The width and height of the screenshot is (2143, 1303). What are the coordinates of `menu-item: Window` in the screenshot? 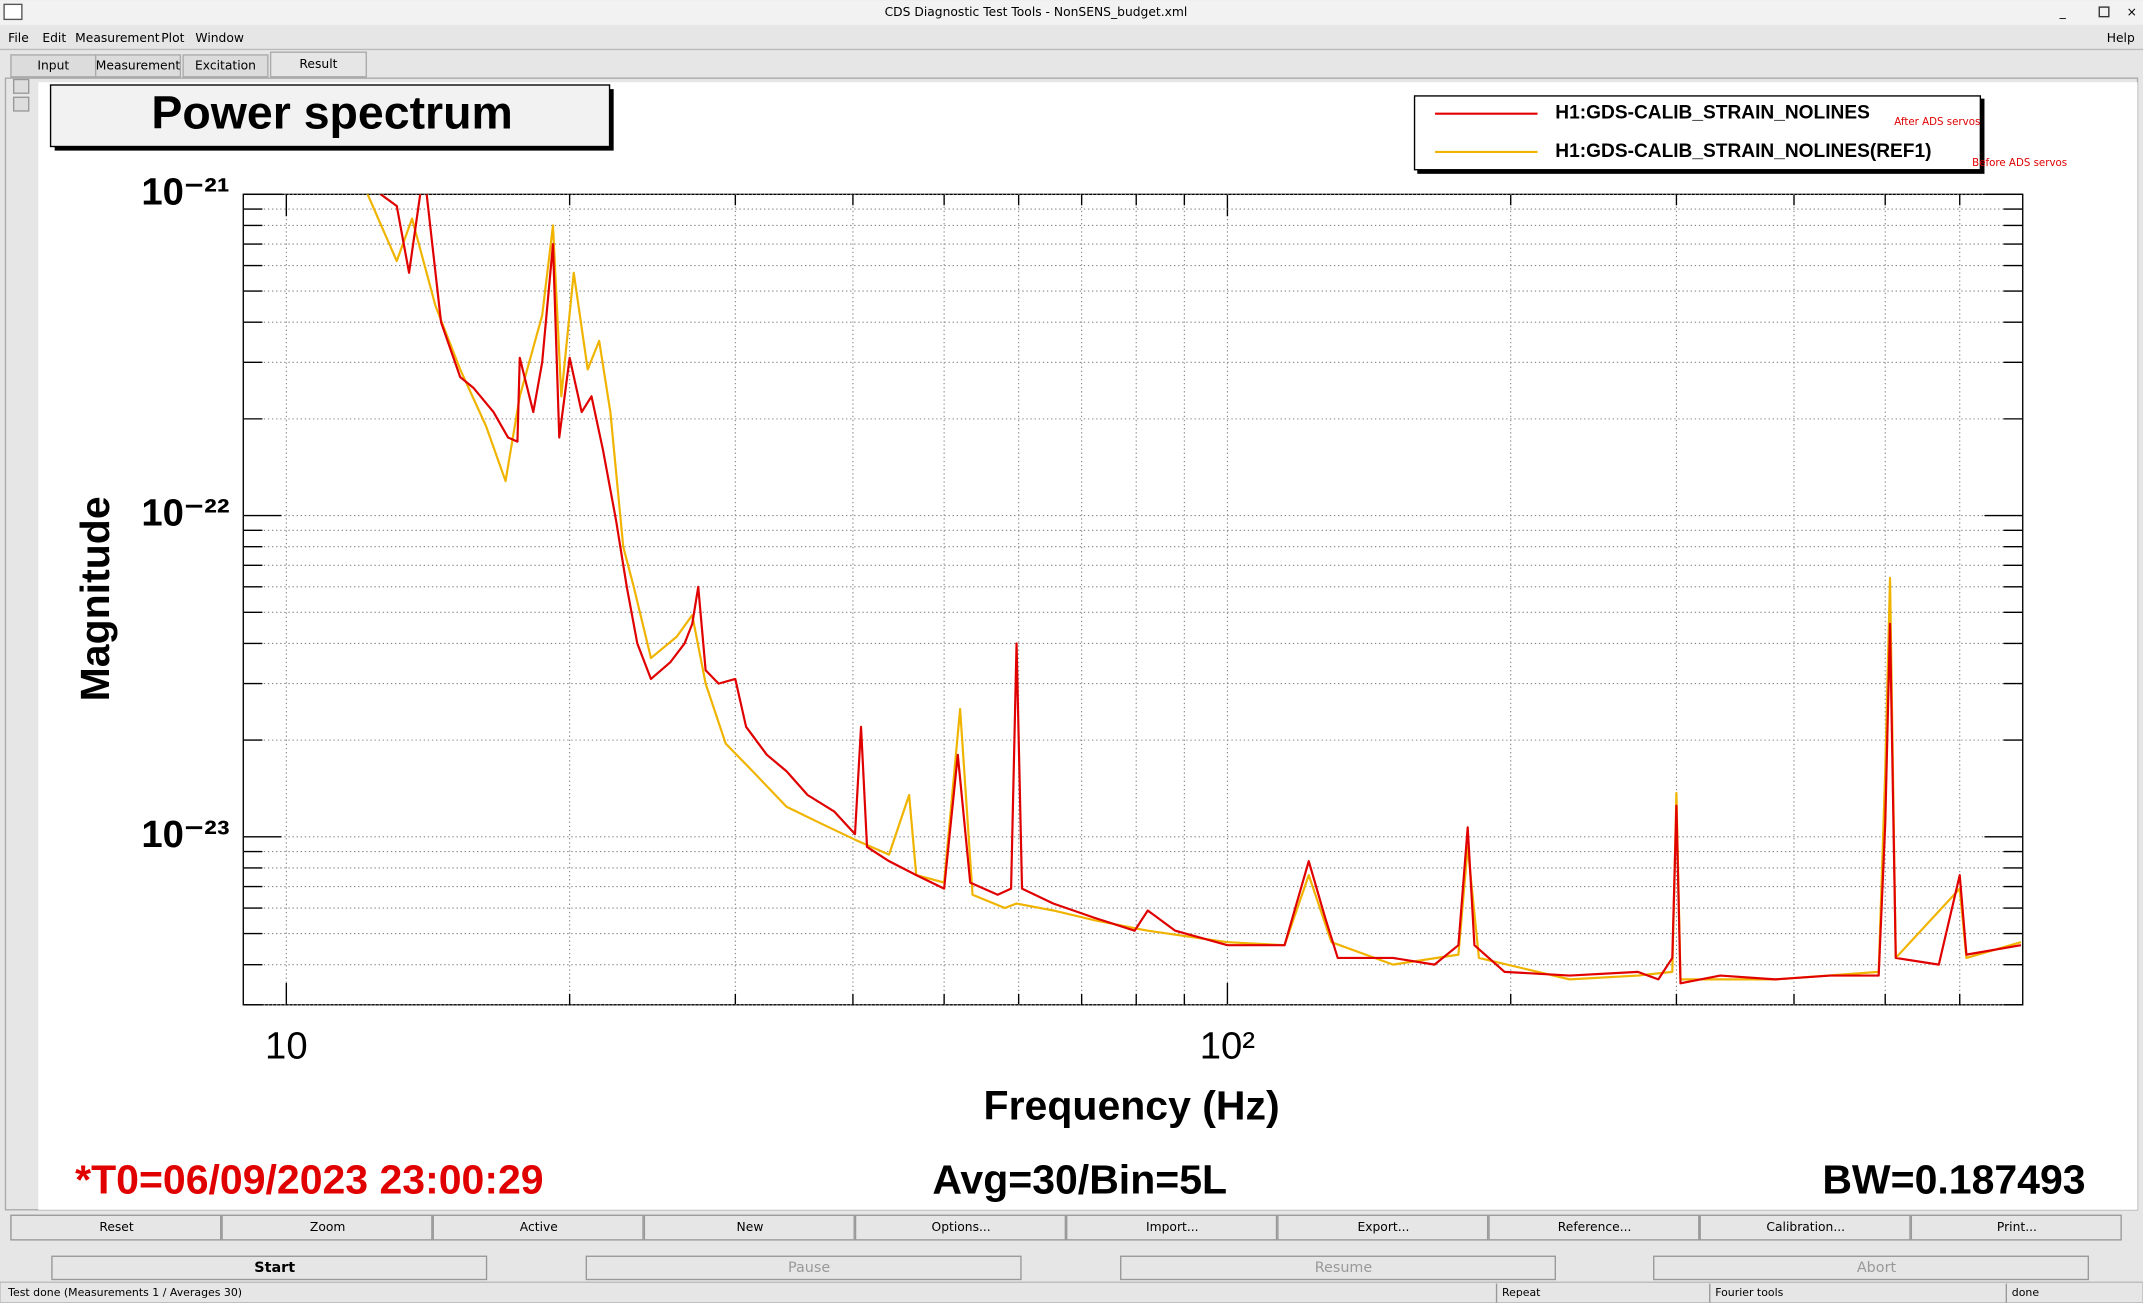 It's located at (219, 38).